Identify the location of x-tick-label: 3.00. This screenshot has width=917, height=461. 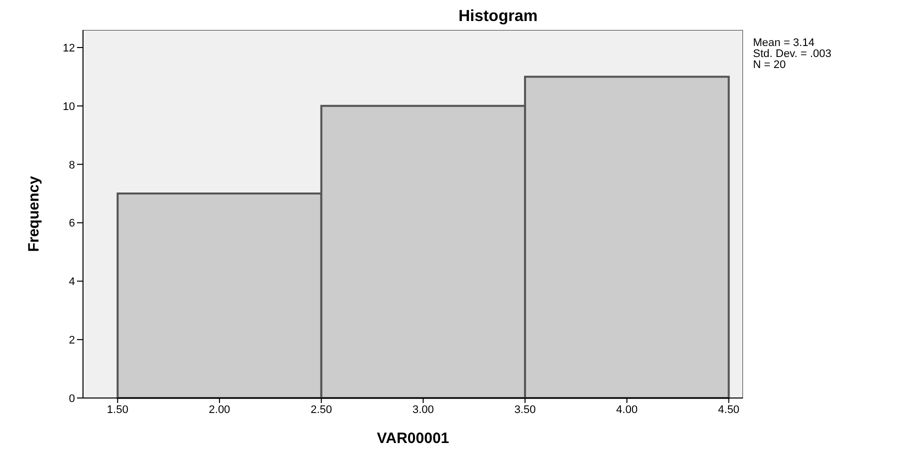
(423, 410).